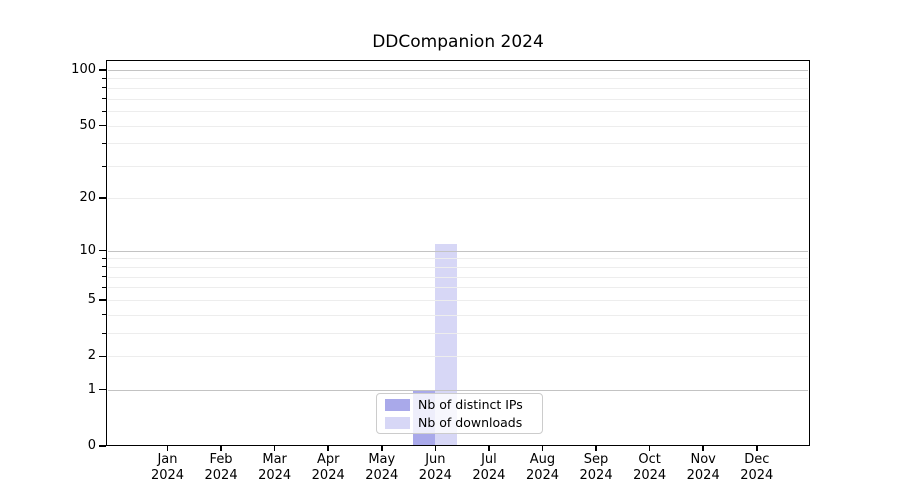  Describe the element at coordinates (650, 475) in the screenshot. I see `x-tick-year-oct: 2024` at that location.